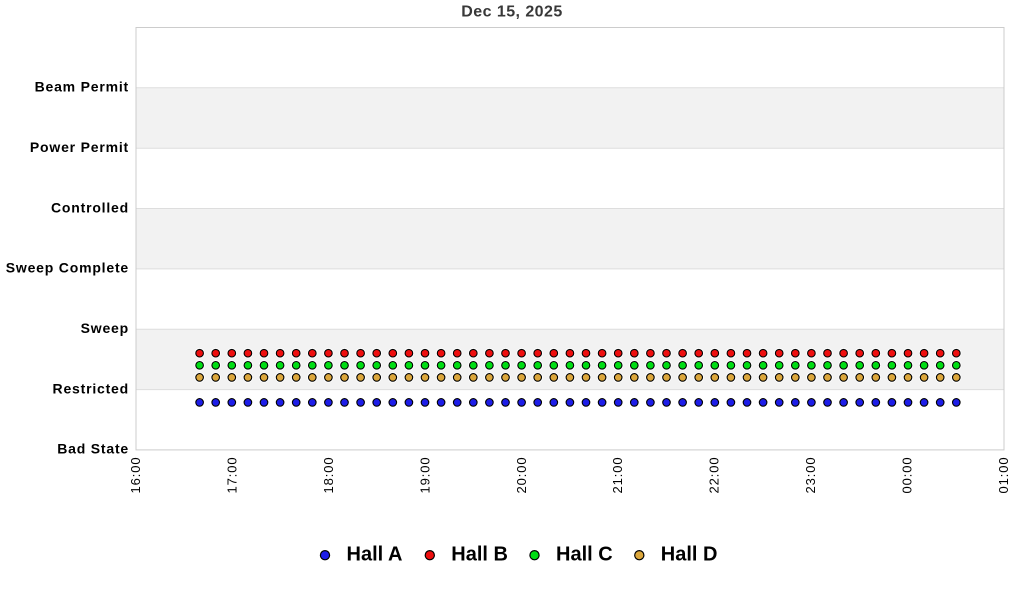 Image resolution: width=1024 pixels, height=600 pixels. What do you see at coordinates (521, 475) in the screenshot?
I see `svg-text: 20:00` at bounding box center [521, 475].